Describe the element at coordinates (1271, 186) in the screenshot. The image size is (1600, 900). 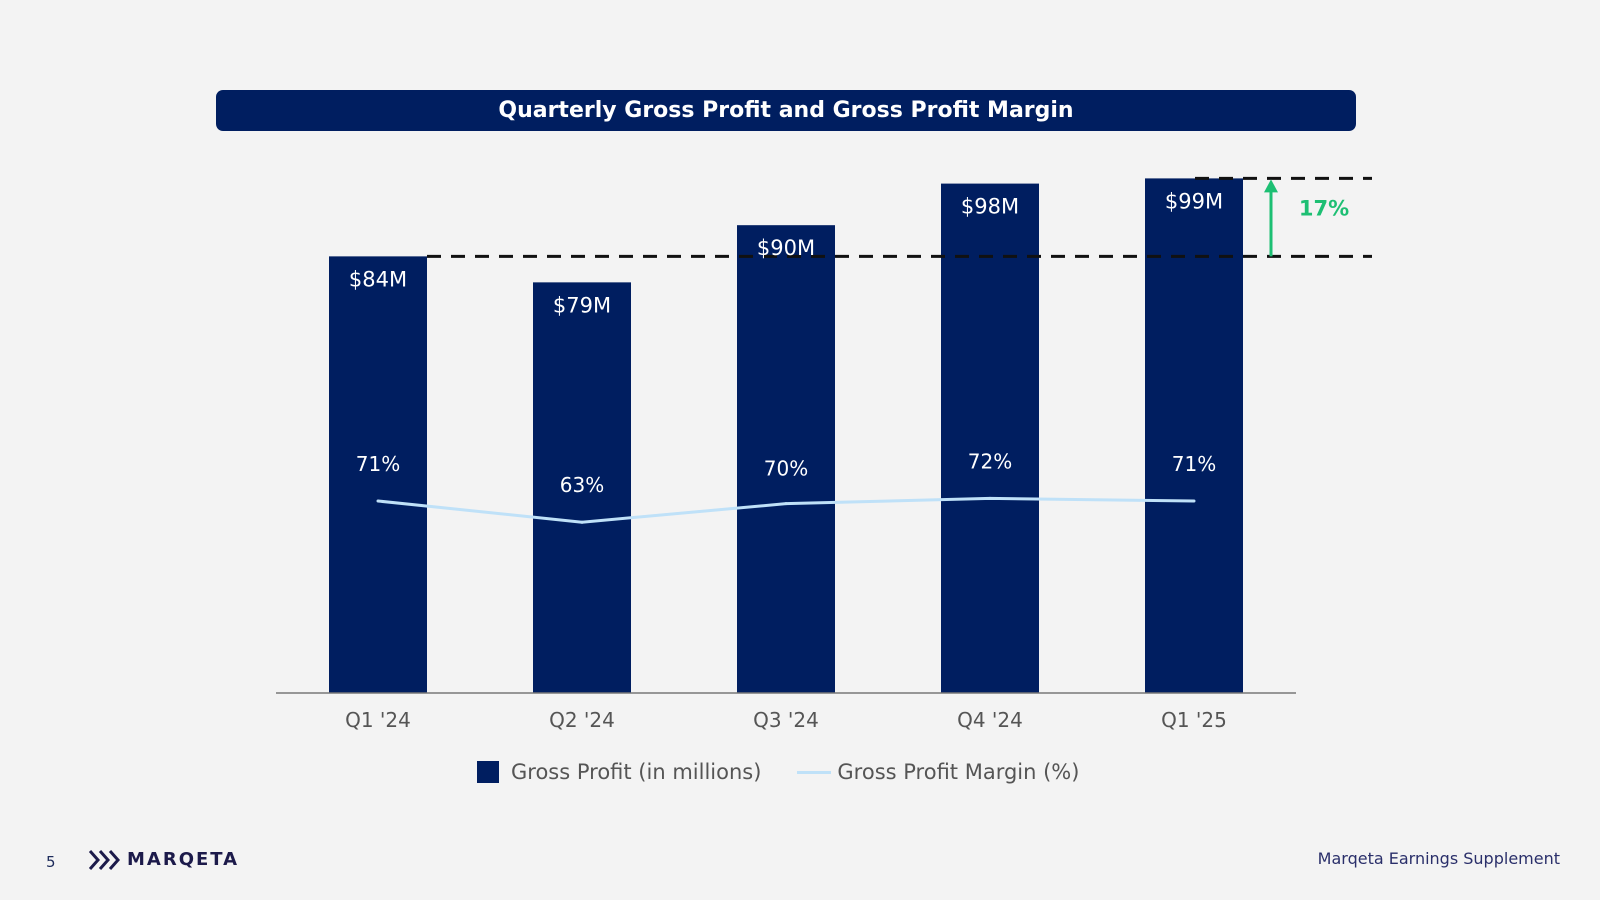
I see `growth-arrow-head` at that location.